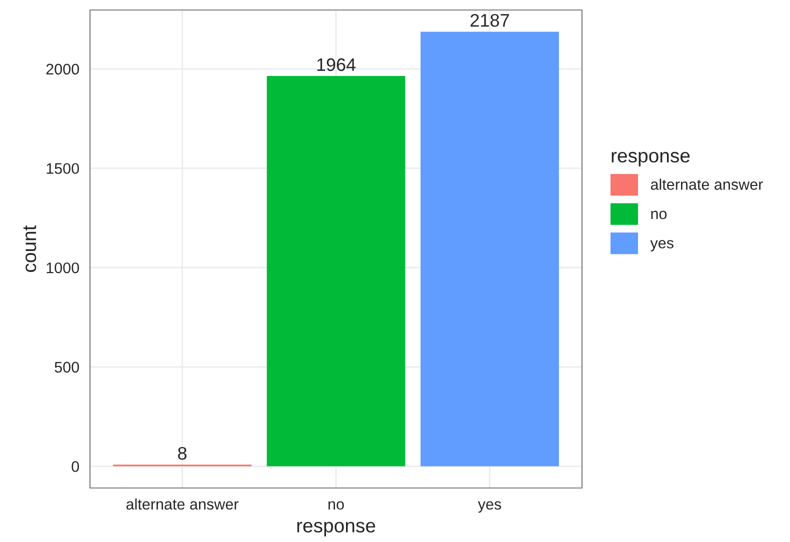 This screenshot has width=790, height=542. Describe the element at coordinates (336, 505) in the screenshot. I see `x-tick-label: no` at that location.